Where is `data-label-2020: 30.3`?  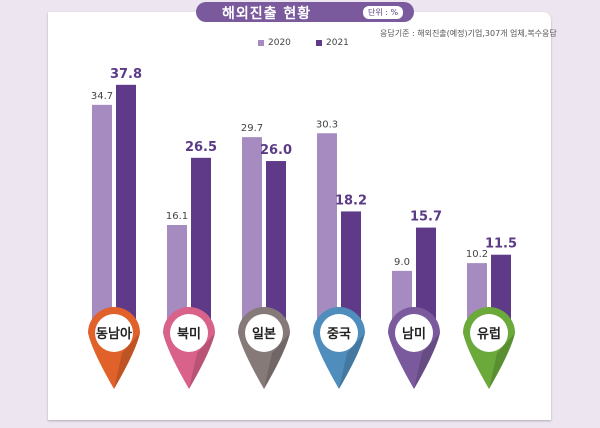
data-label-2020: 30.3 is located at coordinates (327, 124).